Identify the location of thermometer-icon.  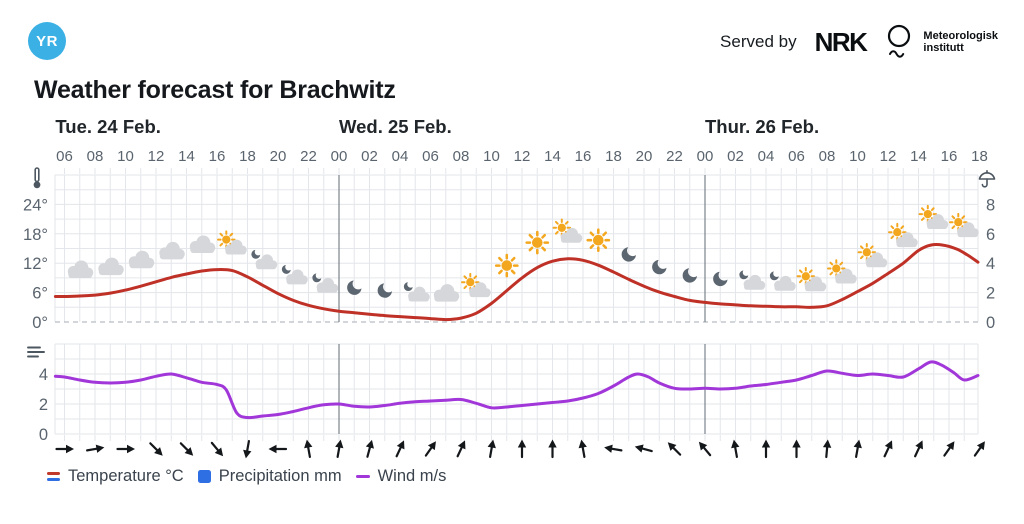
(37, 178).